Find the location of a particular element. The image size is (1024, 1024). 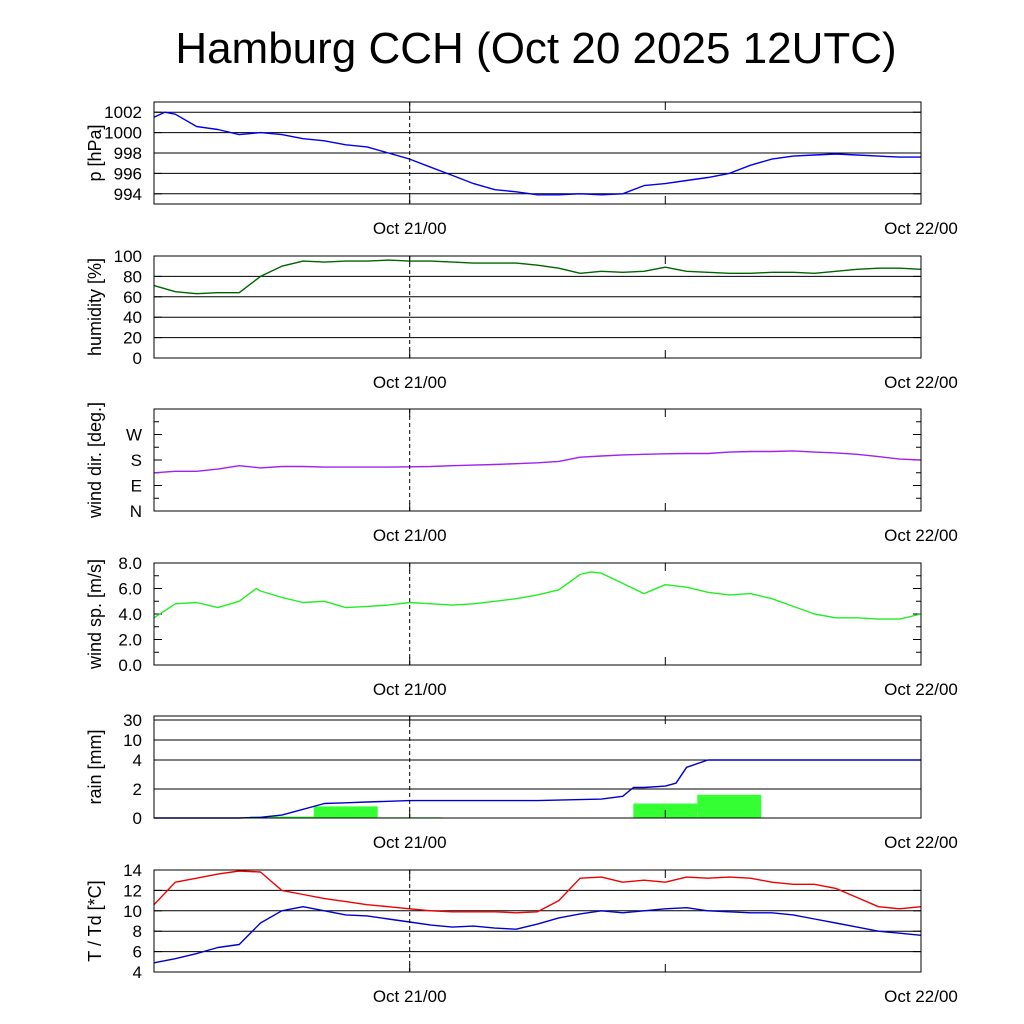

y-tick-label: S is located at coordinates (136, 460).